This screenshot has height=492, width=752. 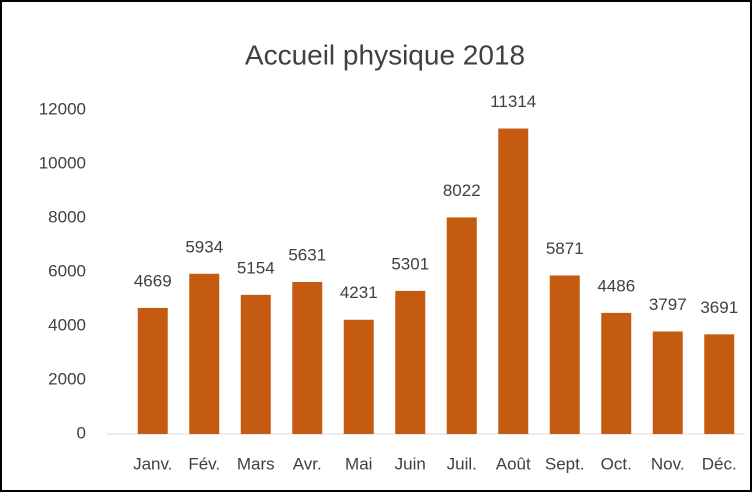 I want to click on y-tick-label: 8000, so click(x=67, y=216).